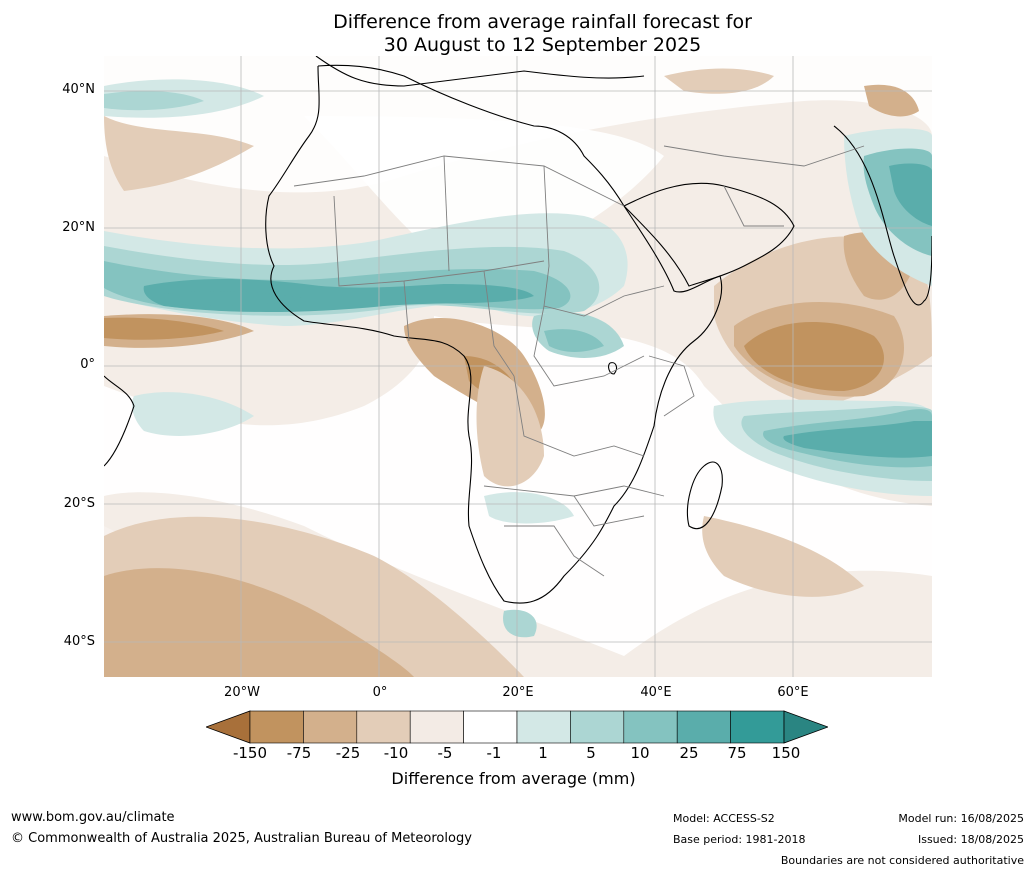 The height and width of the screenshot is (873, 1035). What do you see at coordinates (543, 753) in the screenshot?
I see `colorbar-label: 1` at bounding box center [543, 753].